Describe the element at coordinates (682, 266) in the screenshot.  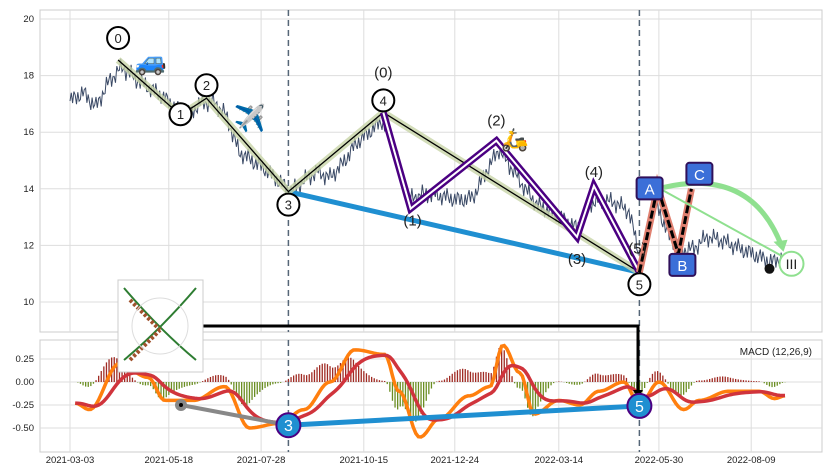
I see `correction-label: B` at that location.